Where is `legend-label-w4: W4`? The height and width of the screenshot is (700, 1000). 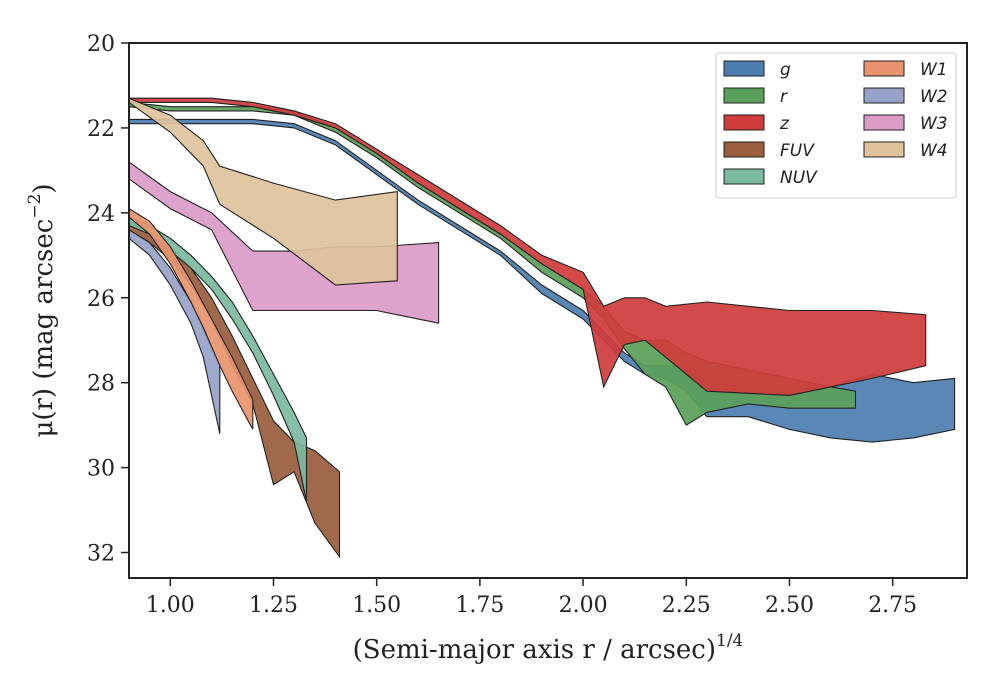 legend-label-w4: W4 is located at coordinates (934, 151).